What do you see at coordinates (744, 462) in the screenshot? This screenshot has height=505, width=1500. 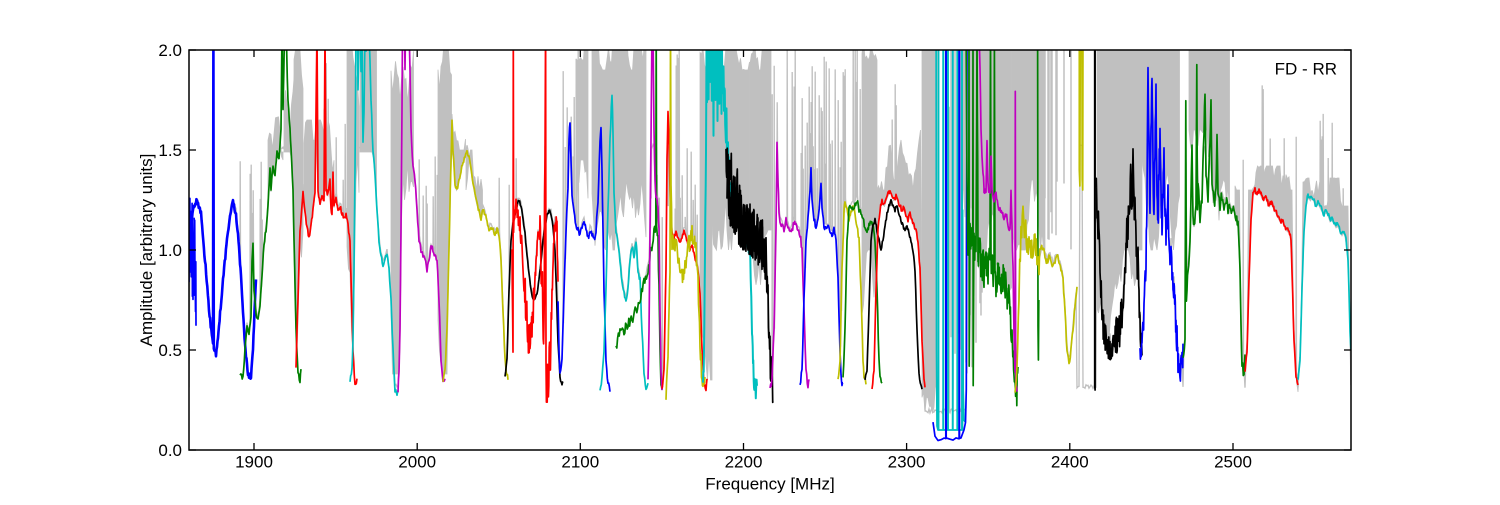 I see `svg-text: 2200` at bounding box center [744, 462].